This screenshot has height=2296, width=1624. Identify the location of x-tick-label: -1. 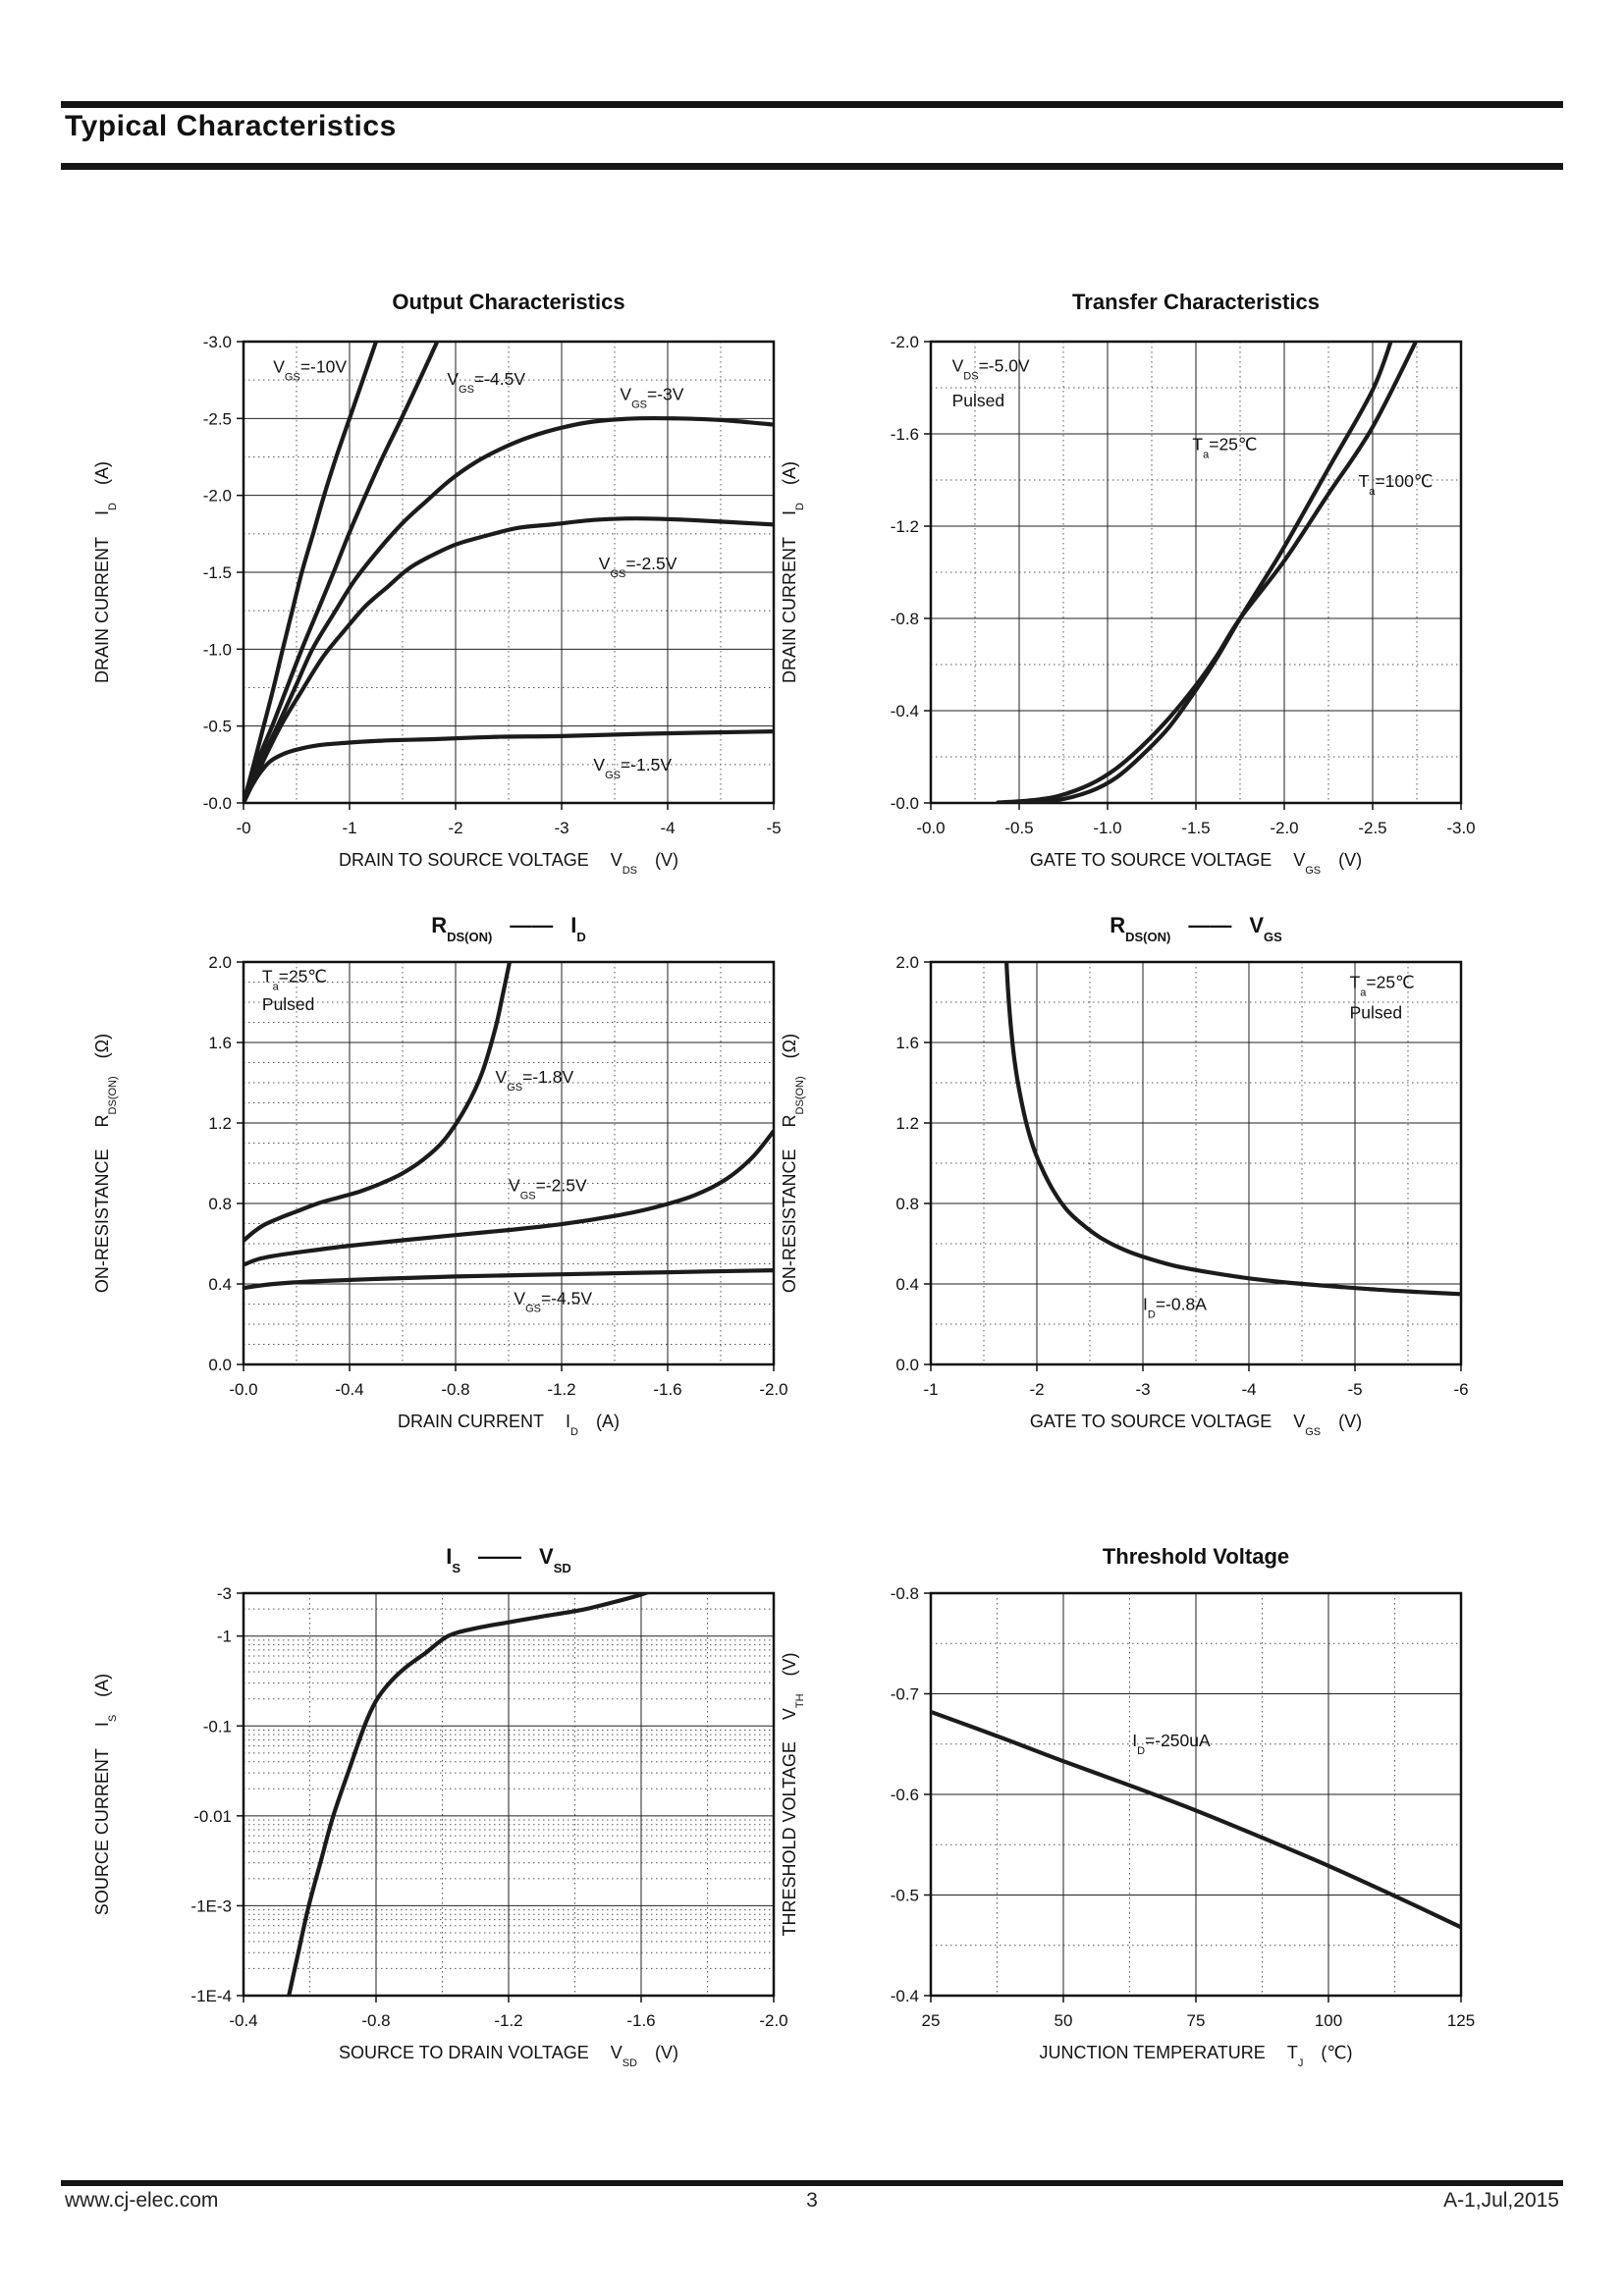
(930, 1389).